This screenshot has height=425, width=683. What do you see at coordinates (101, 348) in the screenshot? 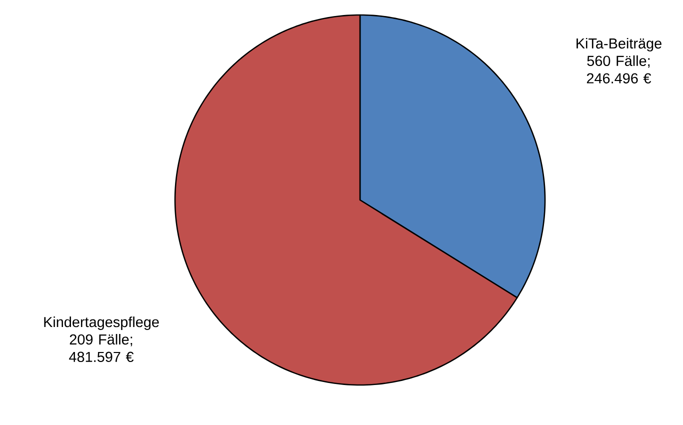
I see `data-label: 209 Fälle; 481.597 €` at bounding box center [101, 348].